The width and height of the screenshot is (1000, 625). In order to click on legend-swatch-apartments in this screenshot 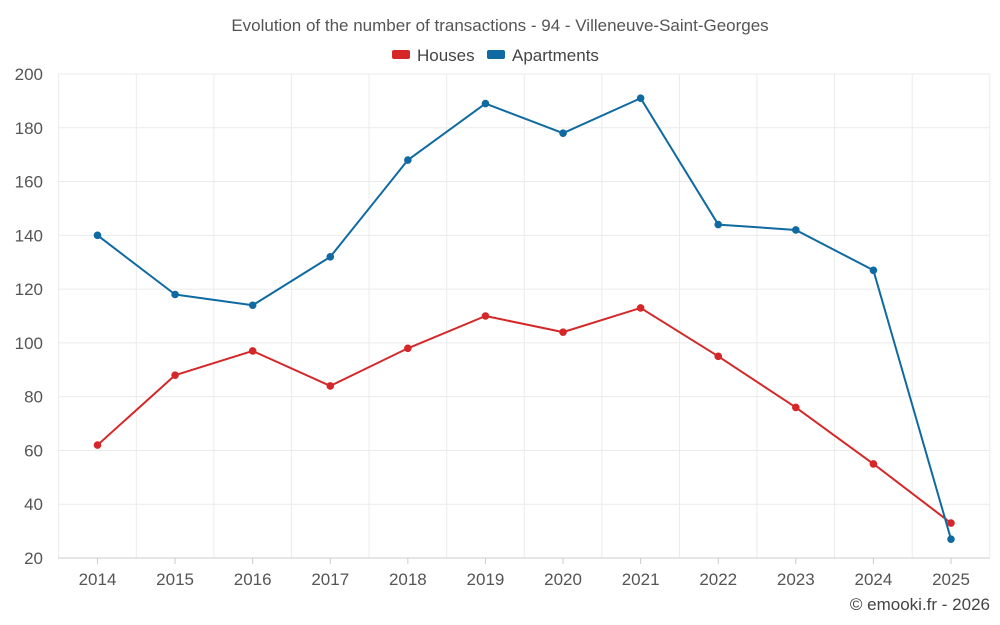, I will do `click(496, 54)`.